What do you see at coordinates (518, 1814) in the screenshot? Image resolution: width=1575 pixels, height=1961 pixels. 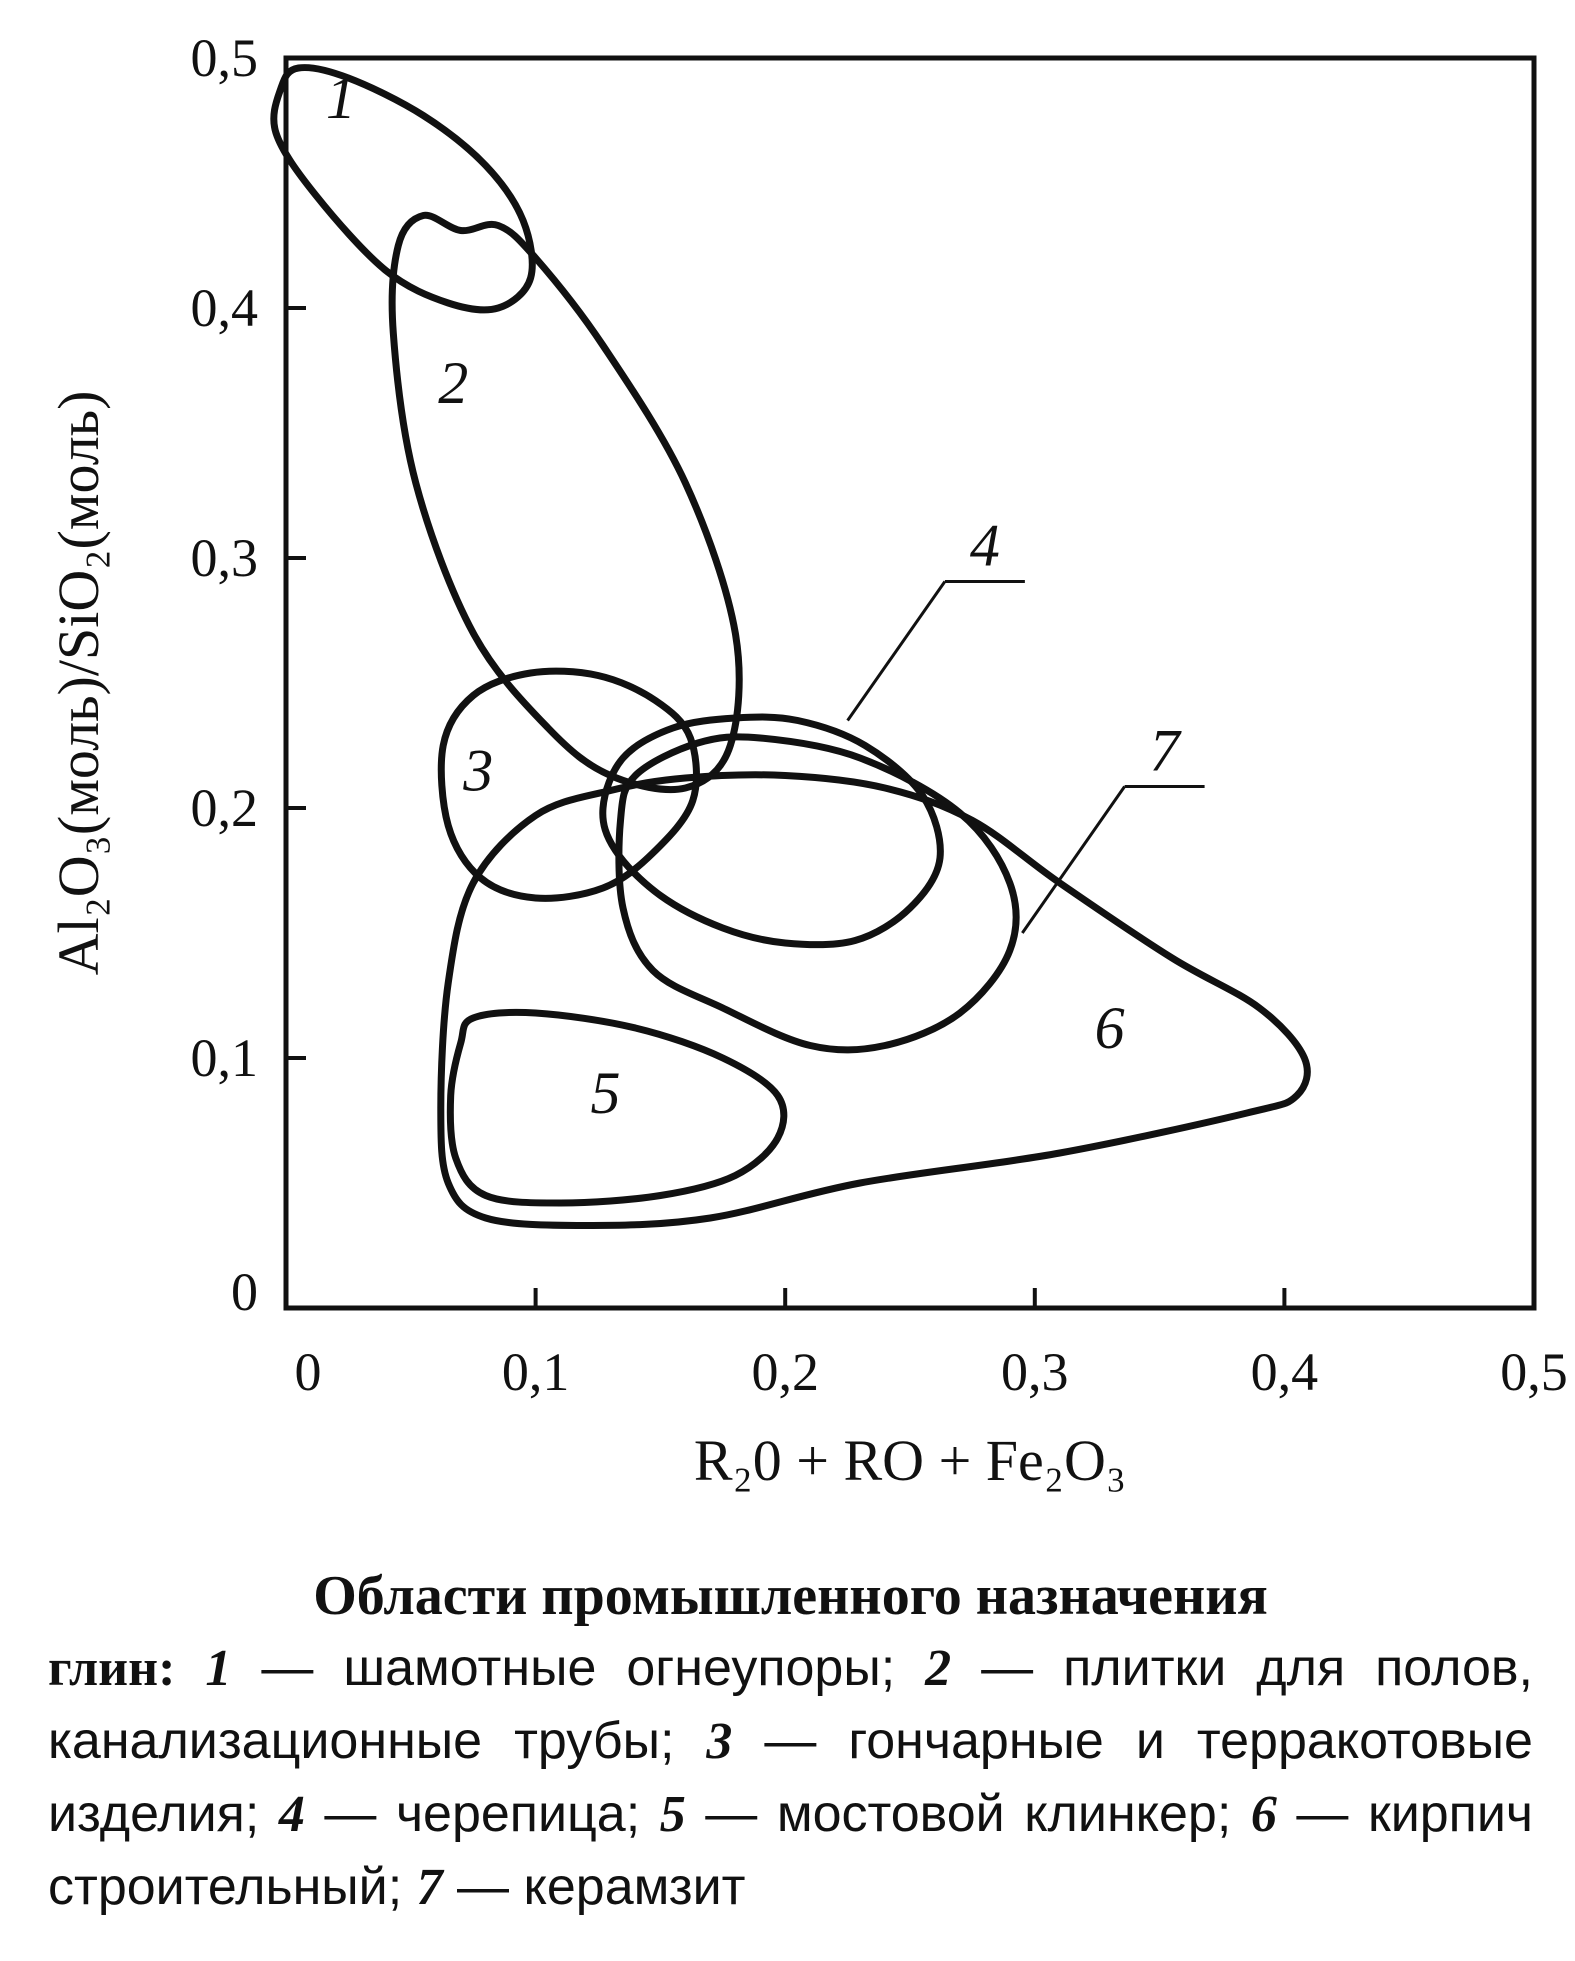 I see `caption-item-text: черепица;` at bounding box center [518, 1814].